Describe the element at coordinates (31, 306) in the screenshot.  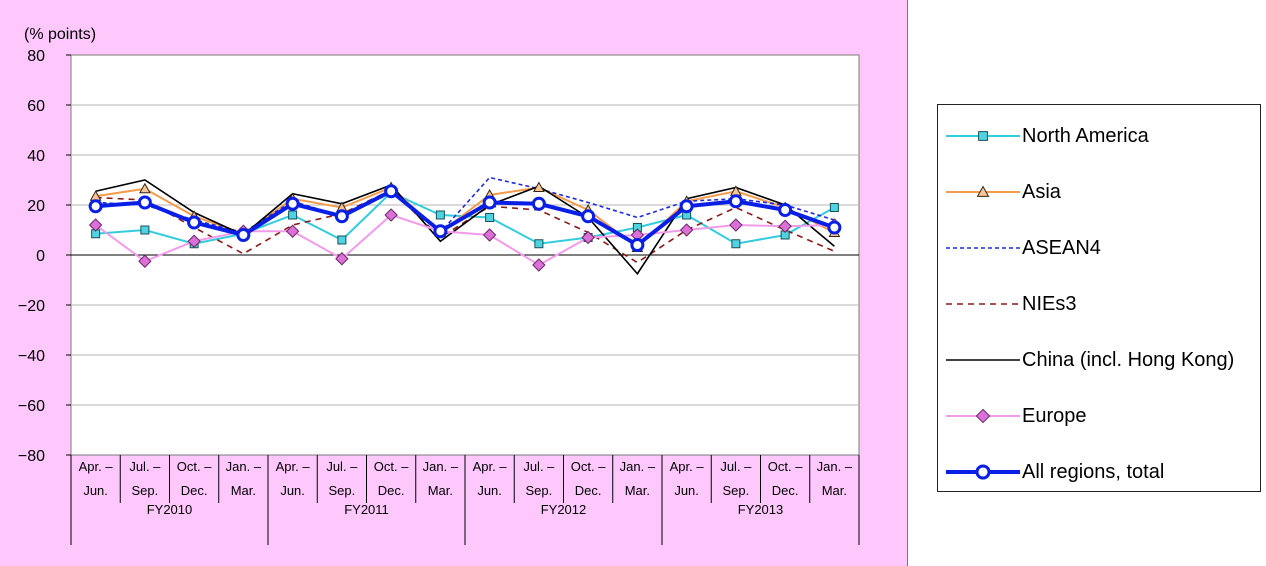
I see `y-tick-label: −20` at that location.